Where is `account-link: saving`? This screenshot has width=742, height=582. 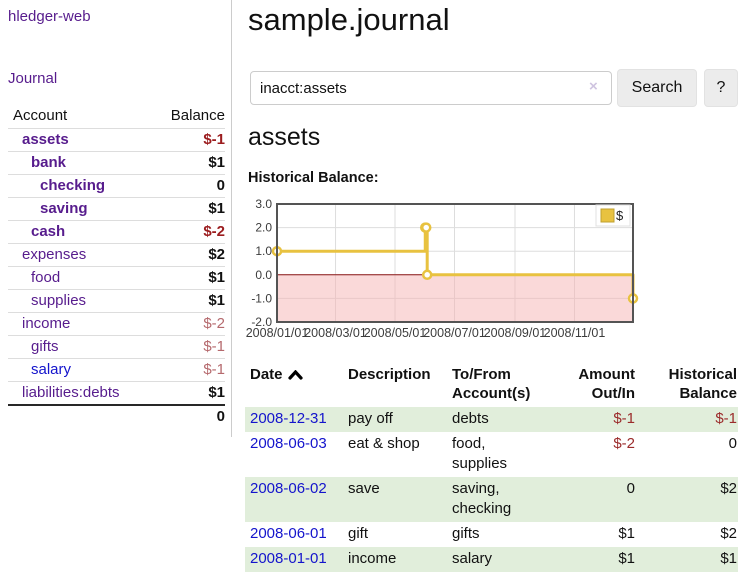
account-link: saving is located at coordinates (64, 208).